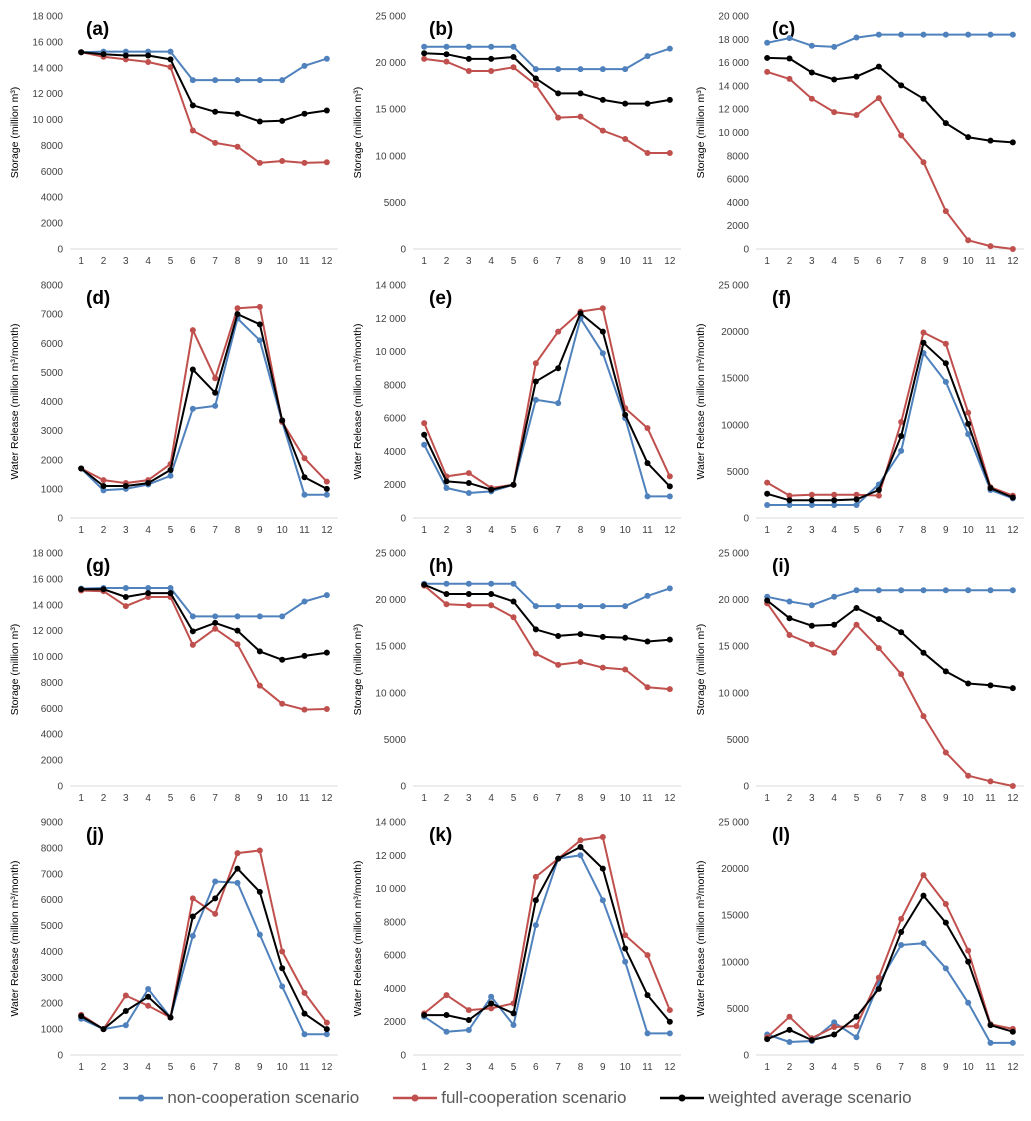 This screenshot has width=1031, height=1121. Describe the element at coordinates (735, 869) in the screenshot. I see `y-tick-label: 20000` at that location.